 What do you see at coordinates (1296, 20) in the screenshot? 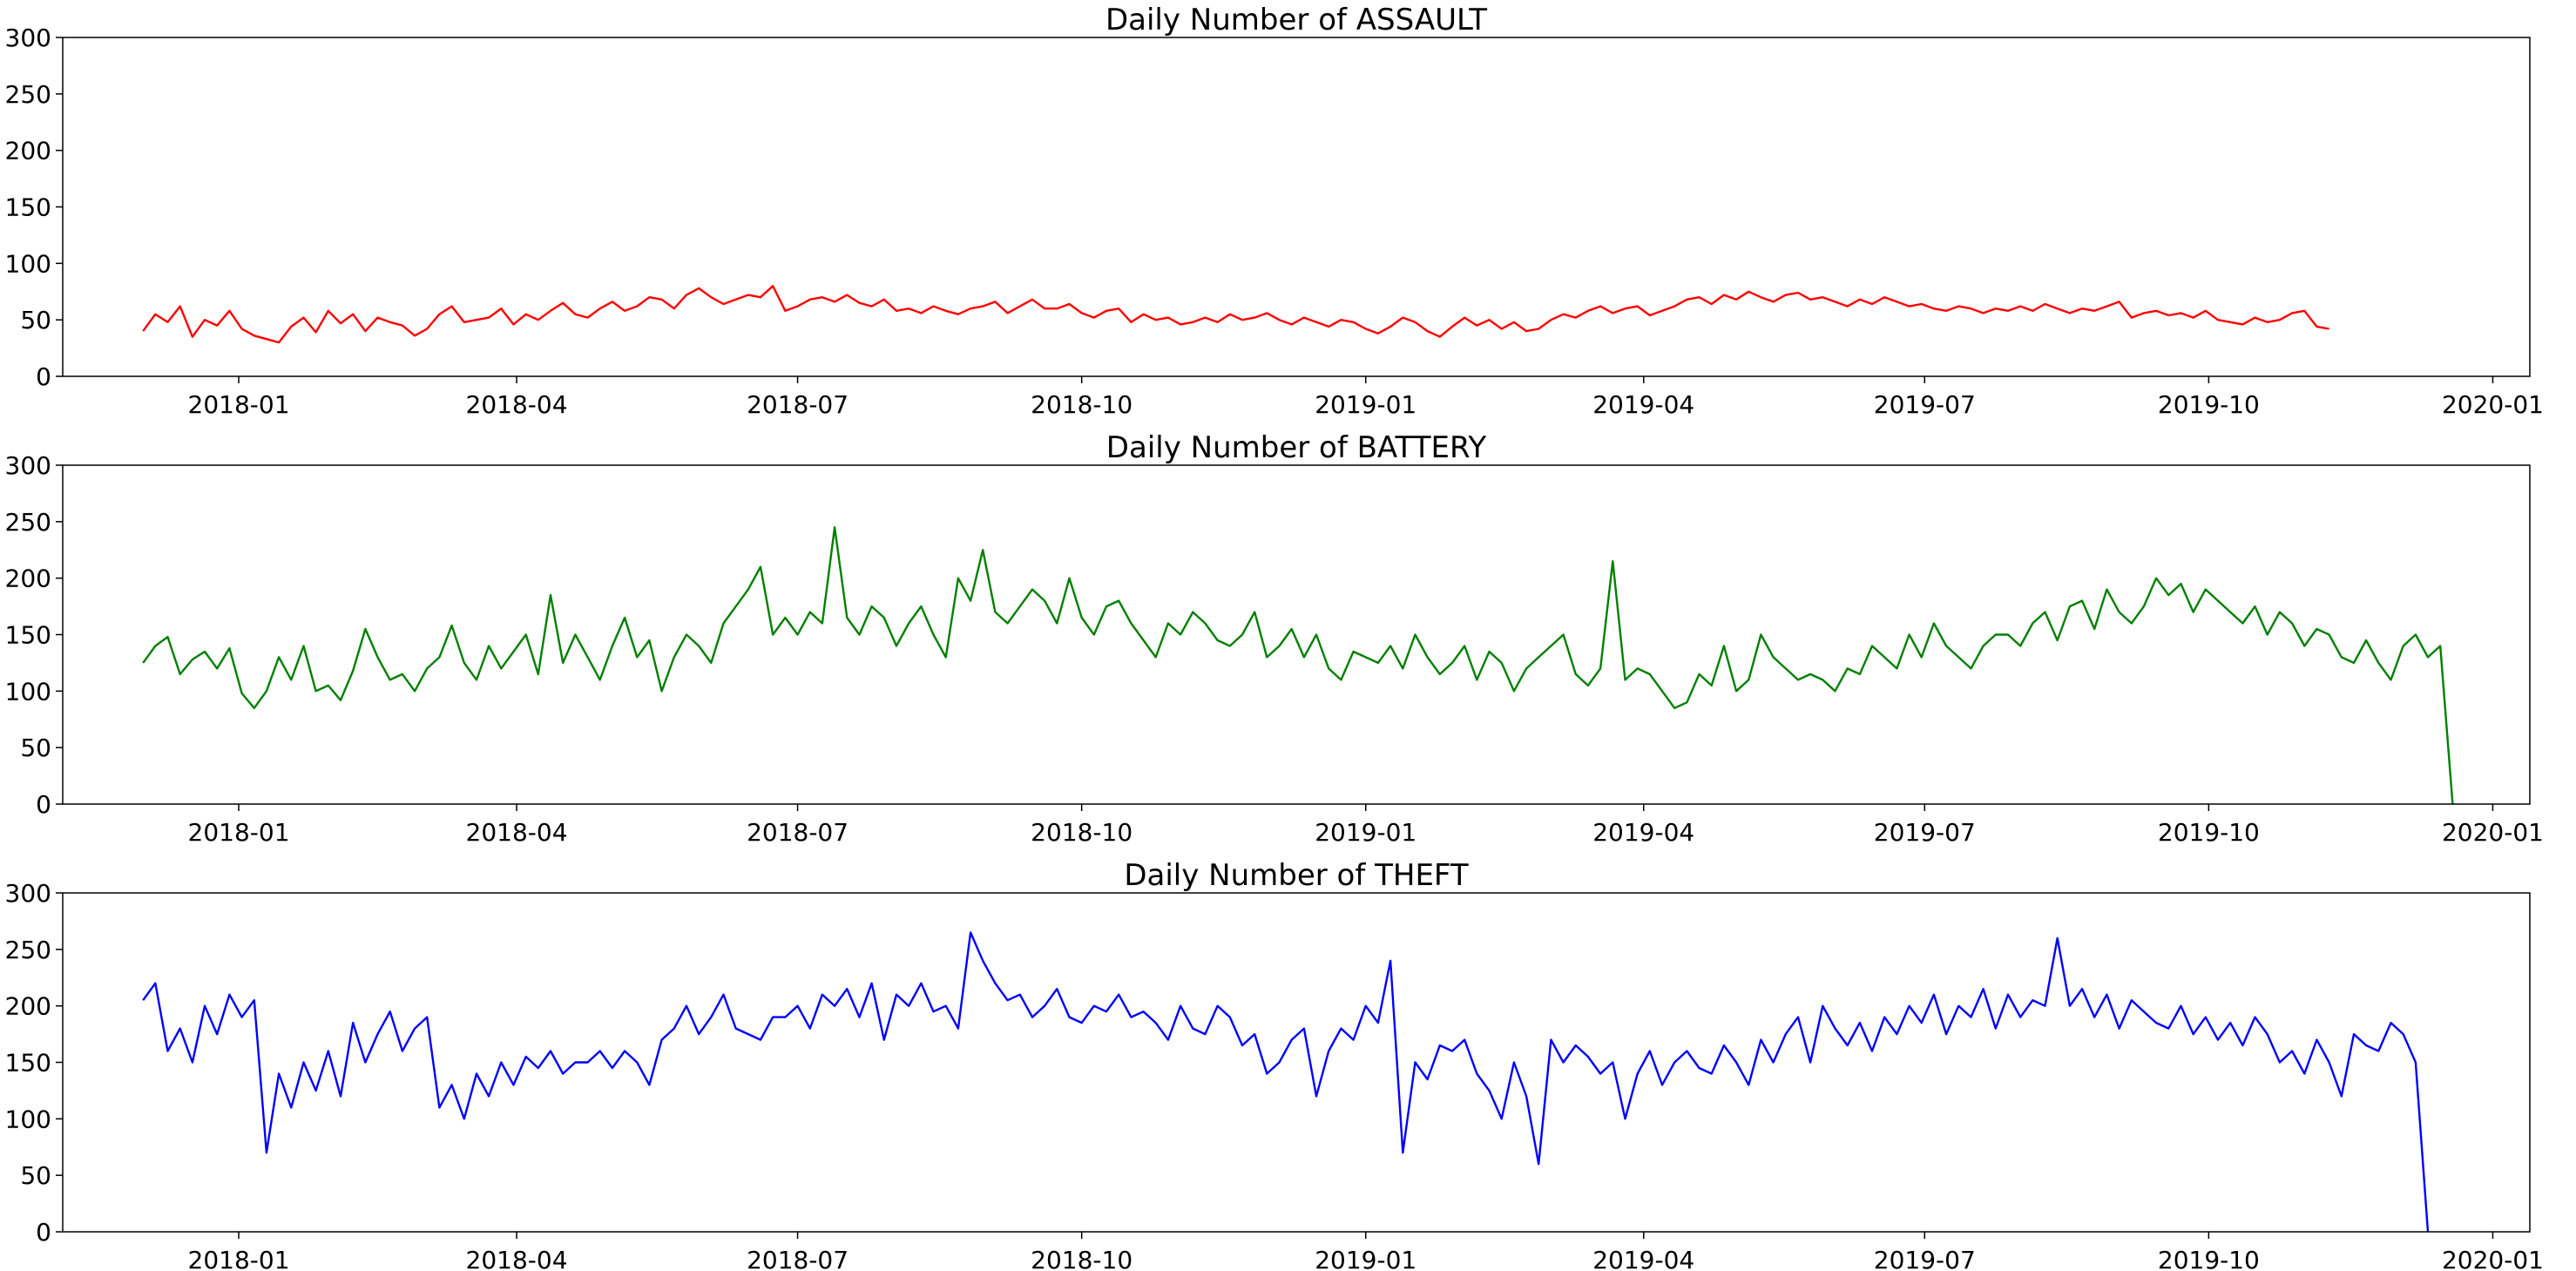
I see `chart-title: Daily Number of ASSAULT` at bounding box center [1296, 20].